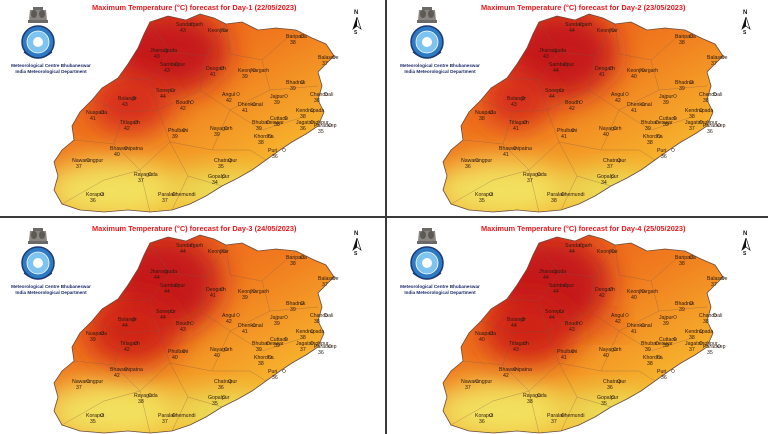 The width and height of the screenshot is (768, 434). What do you see at coordinates (325, 347) in the screenshot?
I see `station-name: Paradeep` at bounding box center [325, 347].